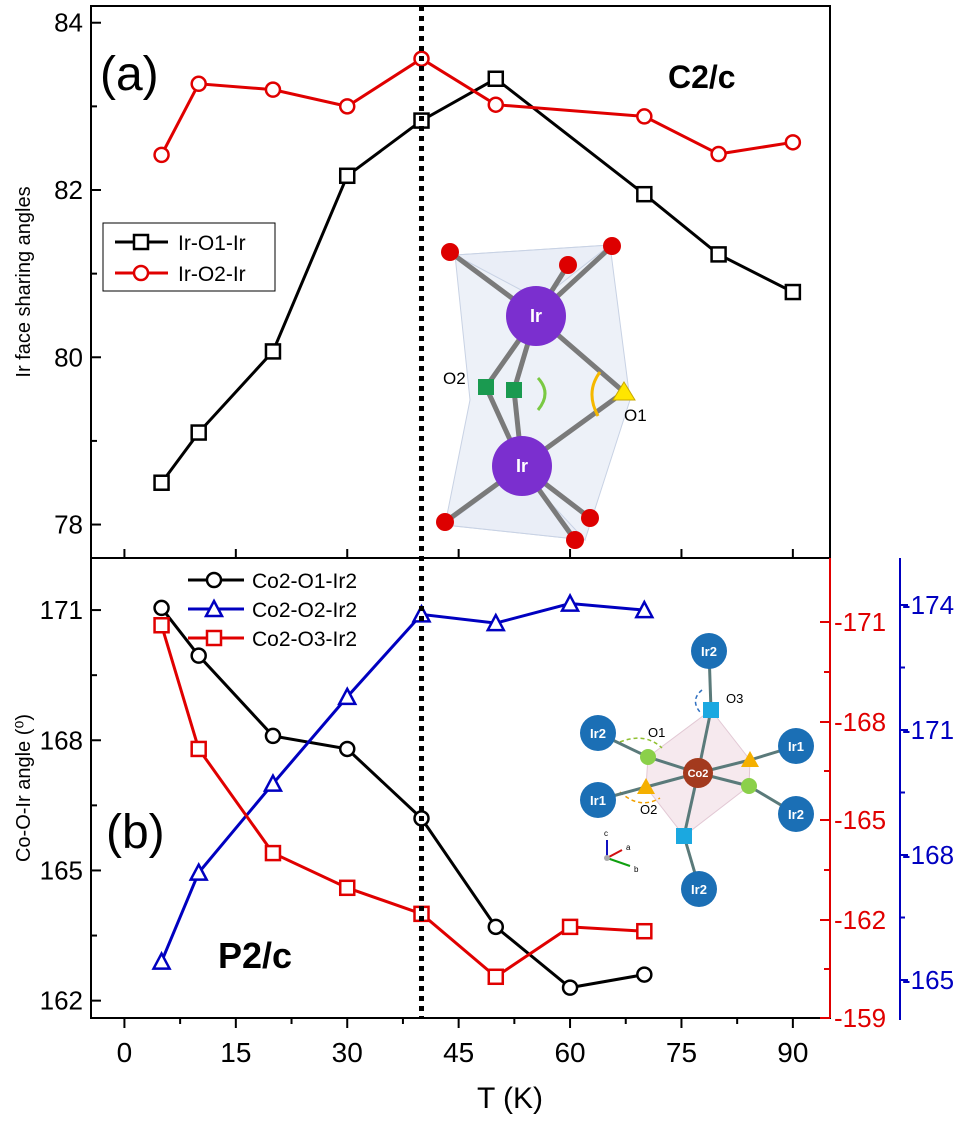 This screenshot has width=956, height=1130. I want to click on y-tick-label-a: 80, so click(68, 357).